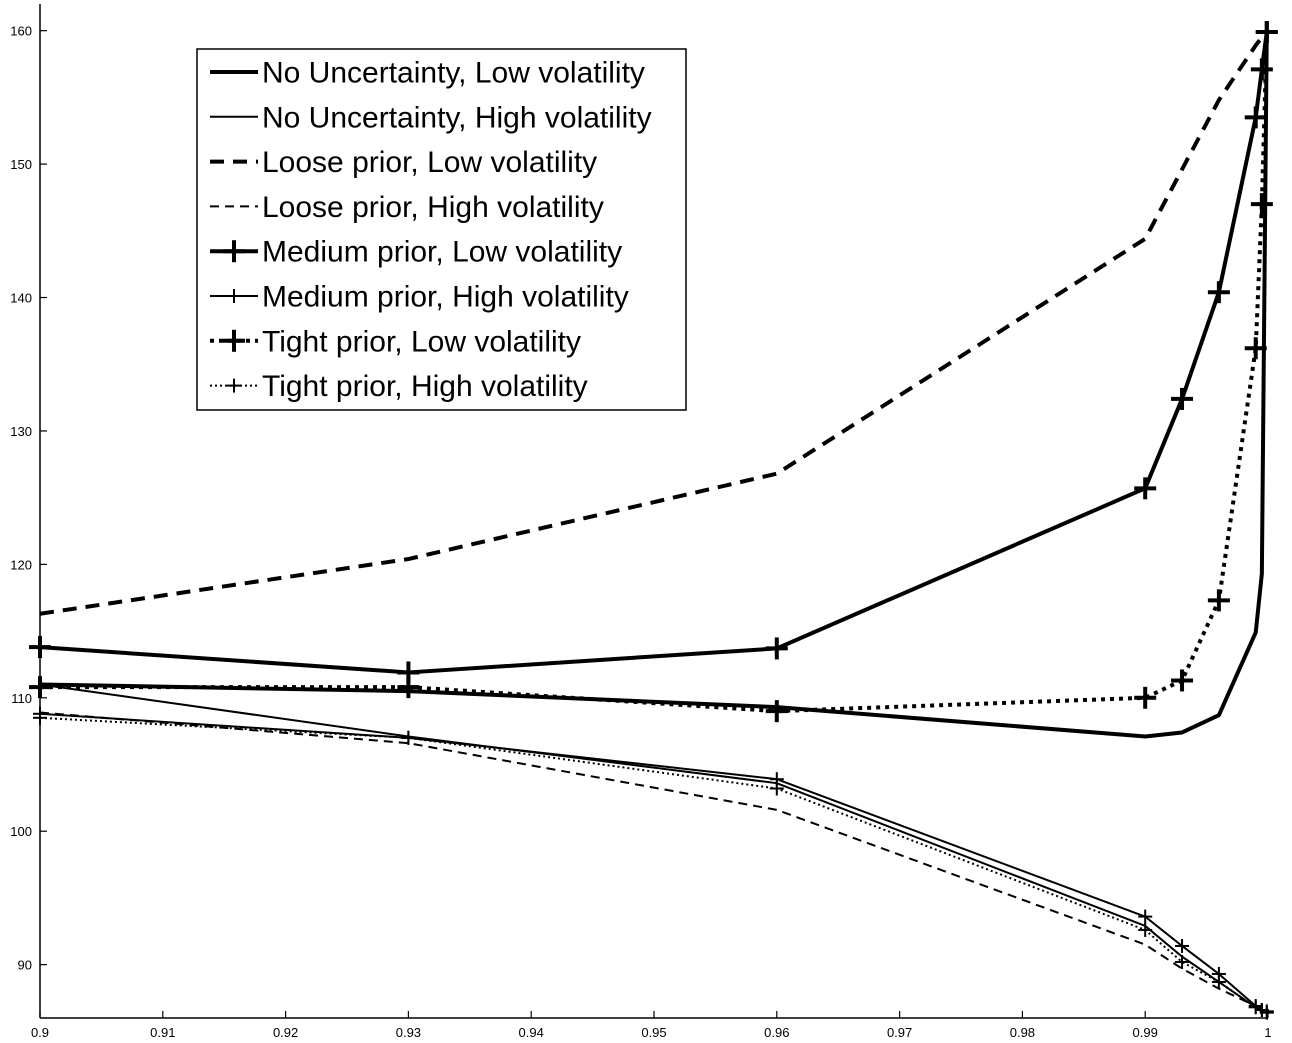 The width and height of the screenshot is (1292, 1043). What do you see at coordinates (408, 1032) in the screenshot?
I see `x-tick-label: 0.93` at bounding box center [408, 1032].